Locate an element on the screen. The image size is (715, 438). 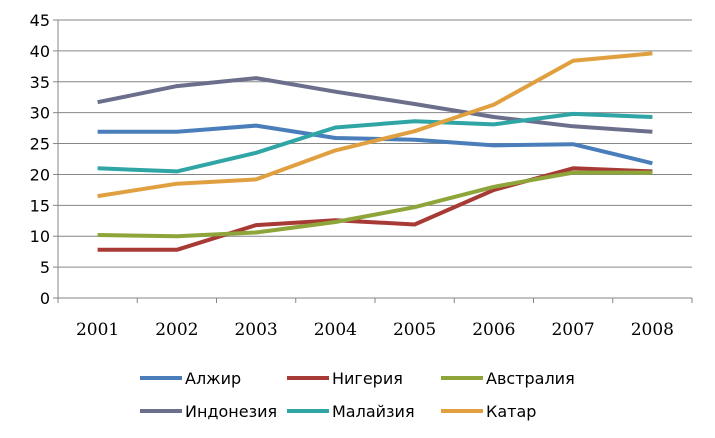
x-tick-label: 2007 is located at coordinates (572, 330).